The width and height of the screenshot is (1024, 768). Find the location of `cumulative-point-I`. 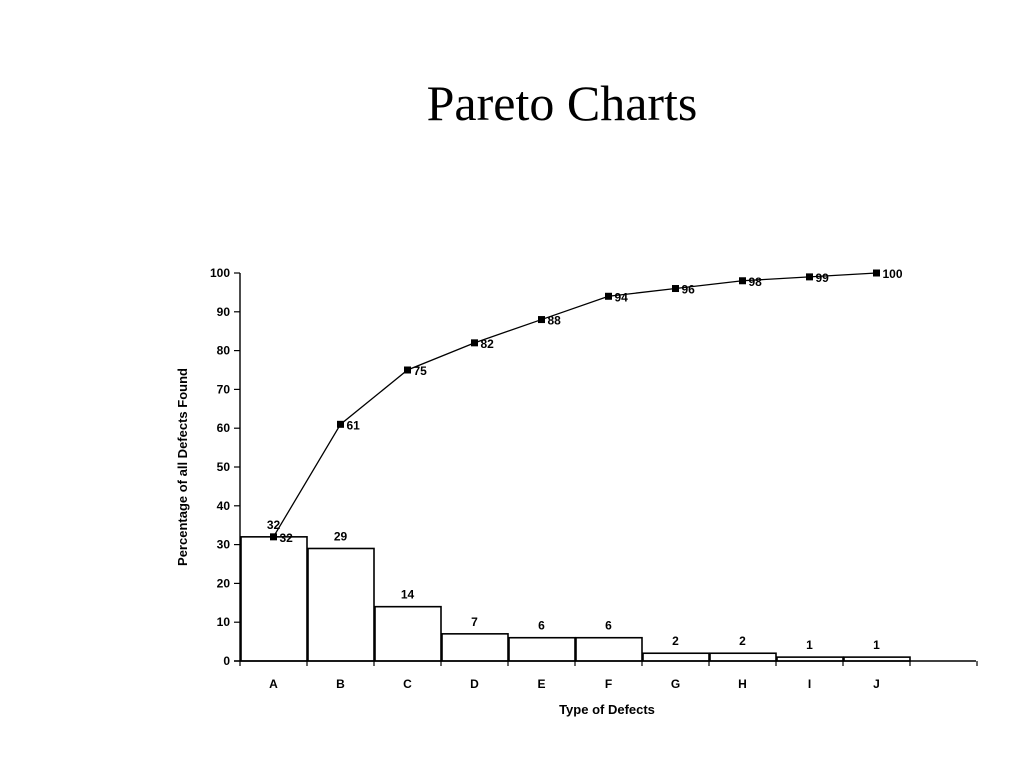

cumulative-point-I is located at coordinates (809, 277).